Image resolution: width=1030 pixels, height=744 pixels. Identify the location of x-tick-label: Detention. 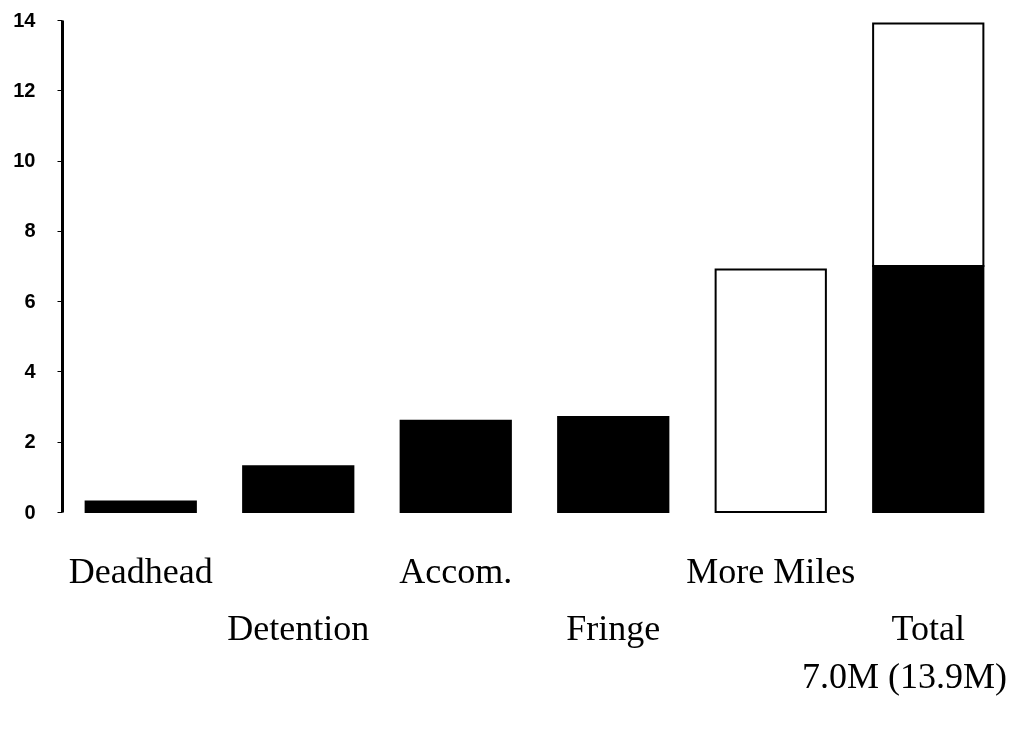
(298, 627).